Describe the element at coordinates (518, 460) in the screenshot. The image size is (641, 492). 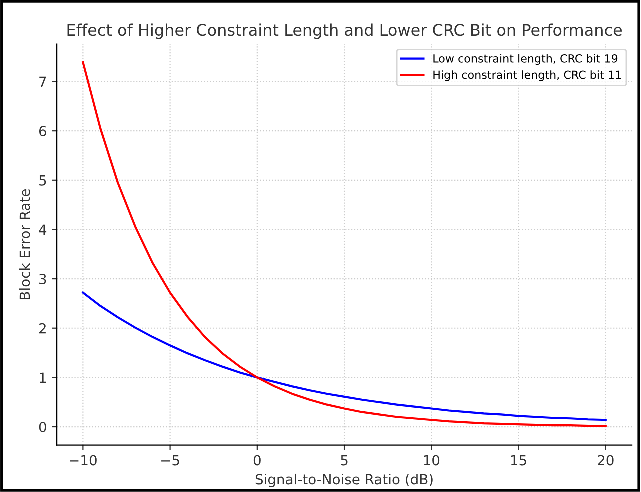
I see `x-tick-label: 15` at that location.